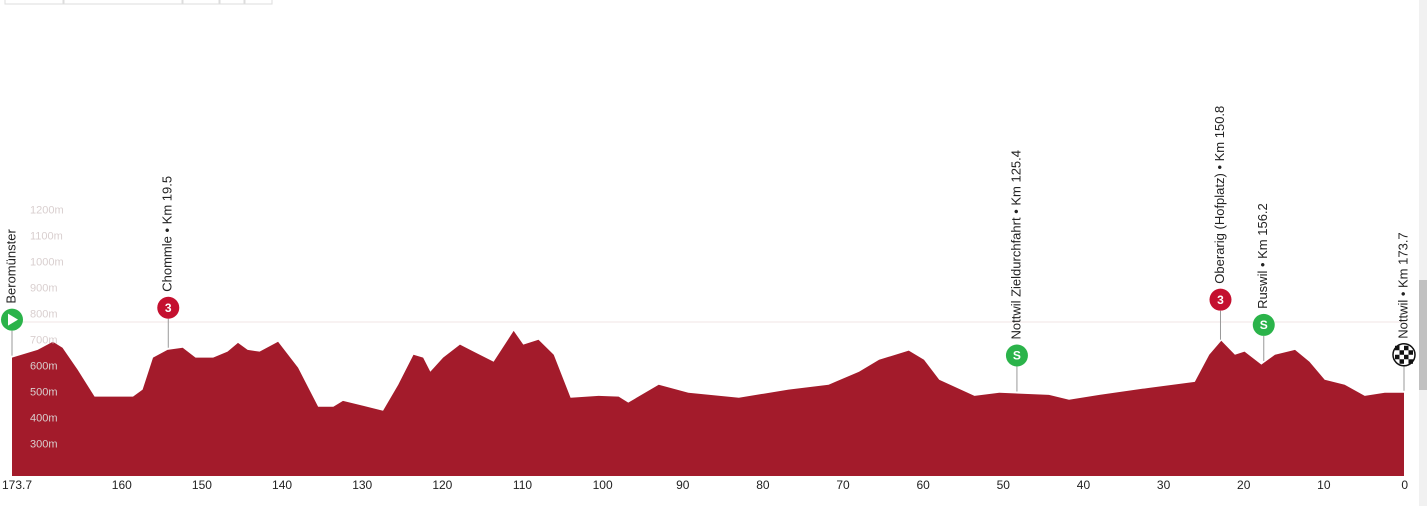 The width and height of the screenshot is (1427, 506). Describe the element at coordinates (202, 485) in the screenshot. I see `x-tick-label: 150` at that location.